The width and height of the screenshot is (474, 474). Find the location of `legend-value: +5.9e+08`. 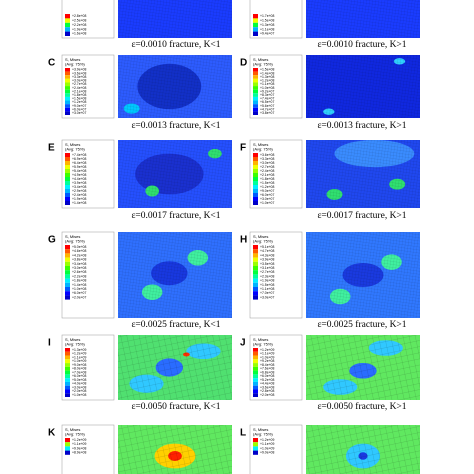

legend-value: +5.9e+08 is located at coordinates (79, 167).